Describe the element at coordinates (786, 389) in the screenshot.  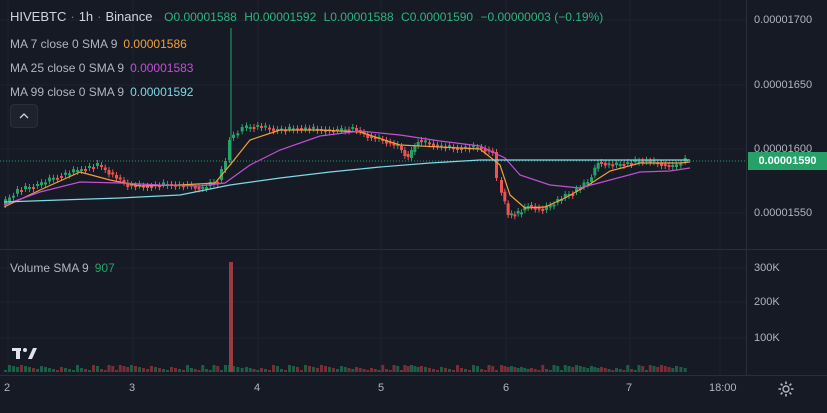
I see `gear-icon` at that location.